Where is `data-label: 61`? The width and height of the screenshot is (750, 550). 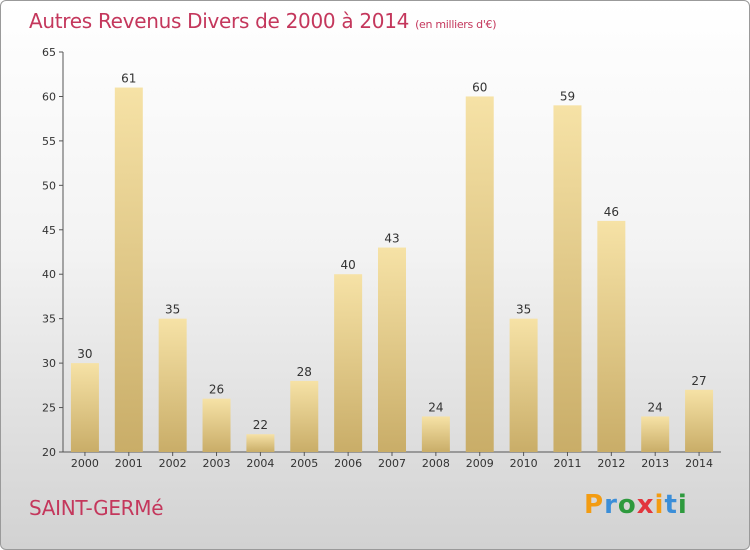
data-label: 61 is located at coordinates (128, 79).